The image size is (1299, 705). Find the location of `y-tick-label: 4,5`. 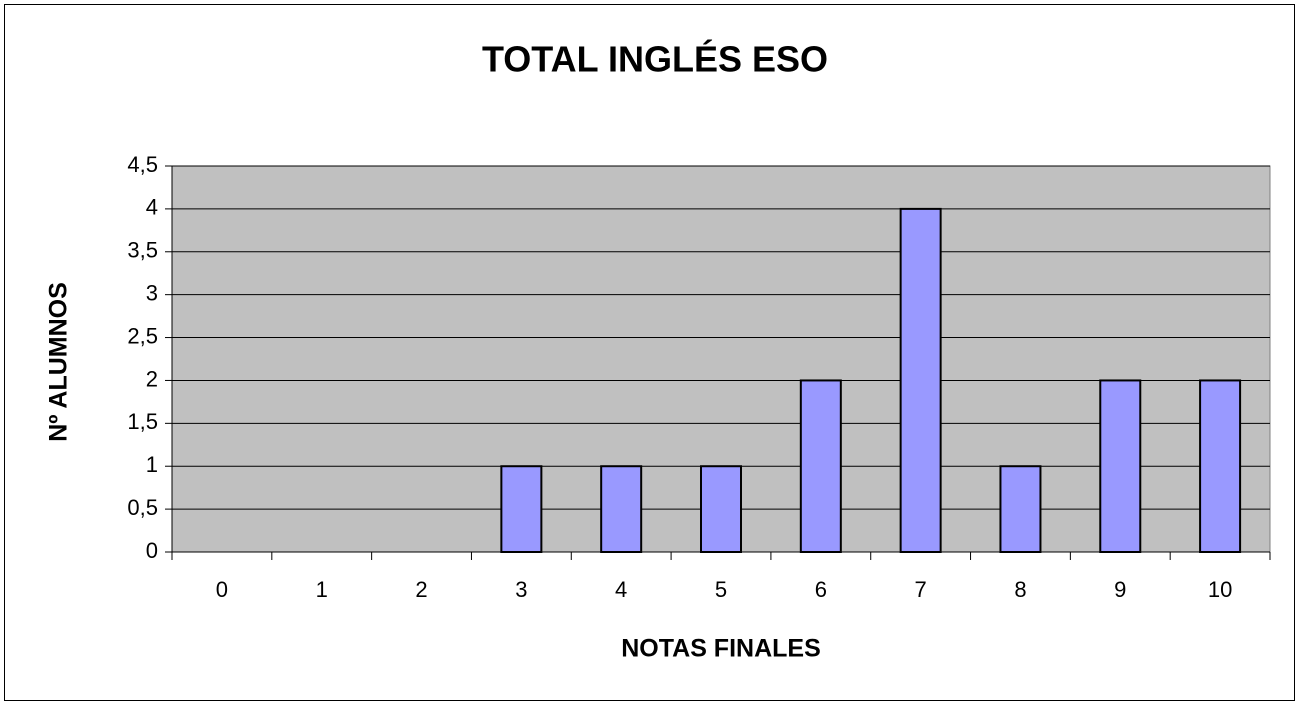

y-tick-label: 4,5 is located at coordinates (142, 164).